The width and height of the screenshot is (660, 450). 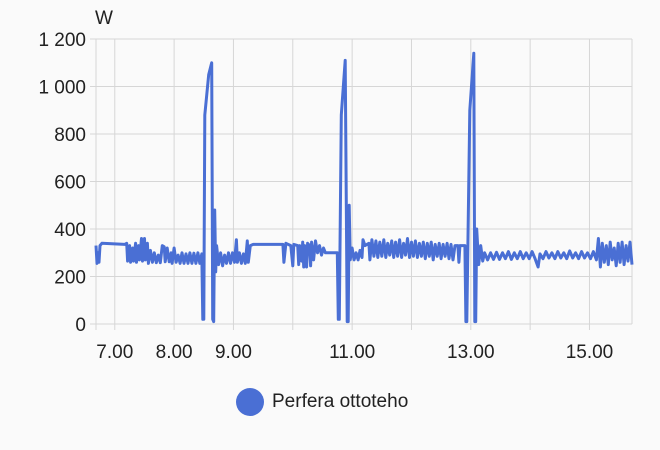 I want to click on y-tick-label: 200, so click(x=70, y=278).